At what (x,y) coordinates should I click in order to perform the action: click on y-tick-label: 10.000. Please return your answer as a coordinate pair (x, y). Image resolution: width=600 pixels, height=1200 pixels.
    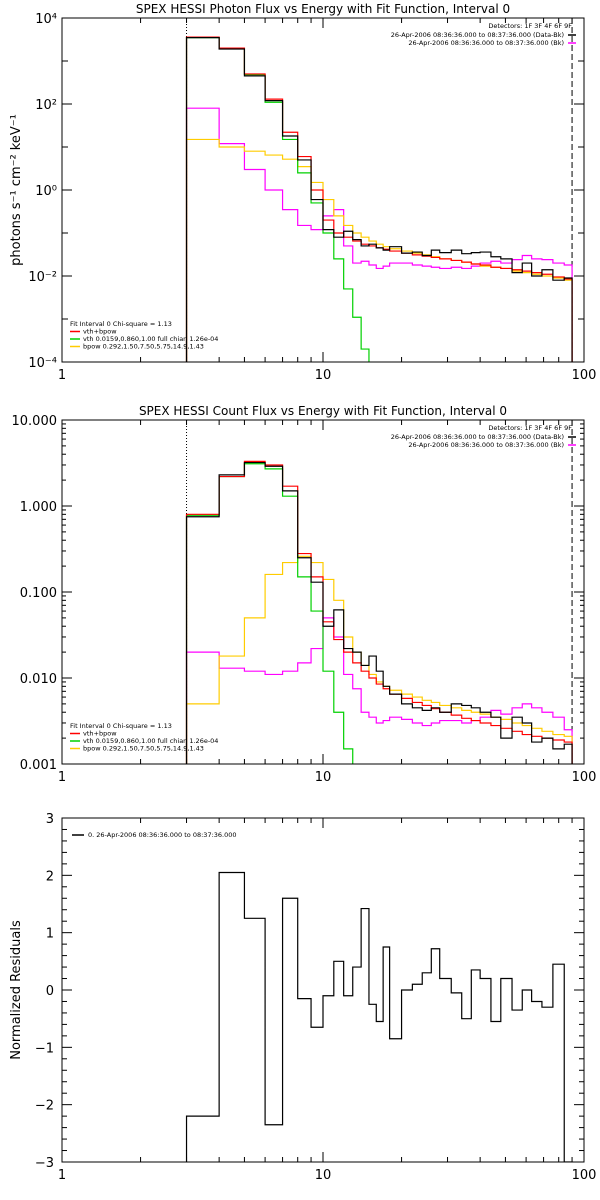
    Looking at the image, I should click on (35, 421).